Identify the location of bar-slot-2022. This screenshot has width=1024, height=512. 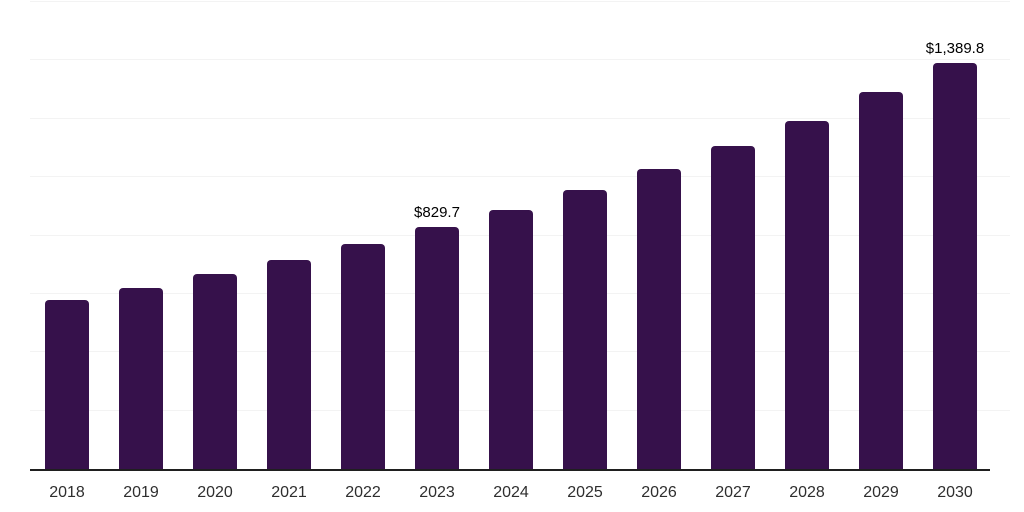
(363, 235).